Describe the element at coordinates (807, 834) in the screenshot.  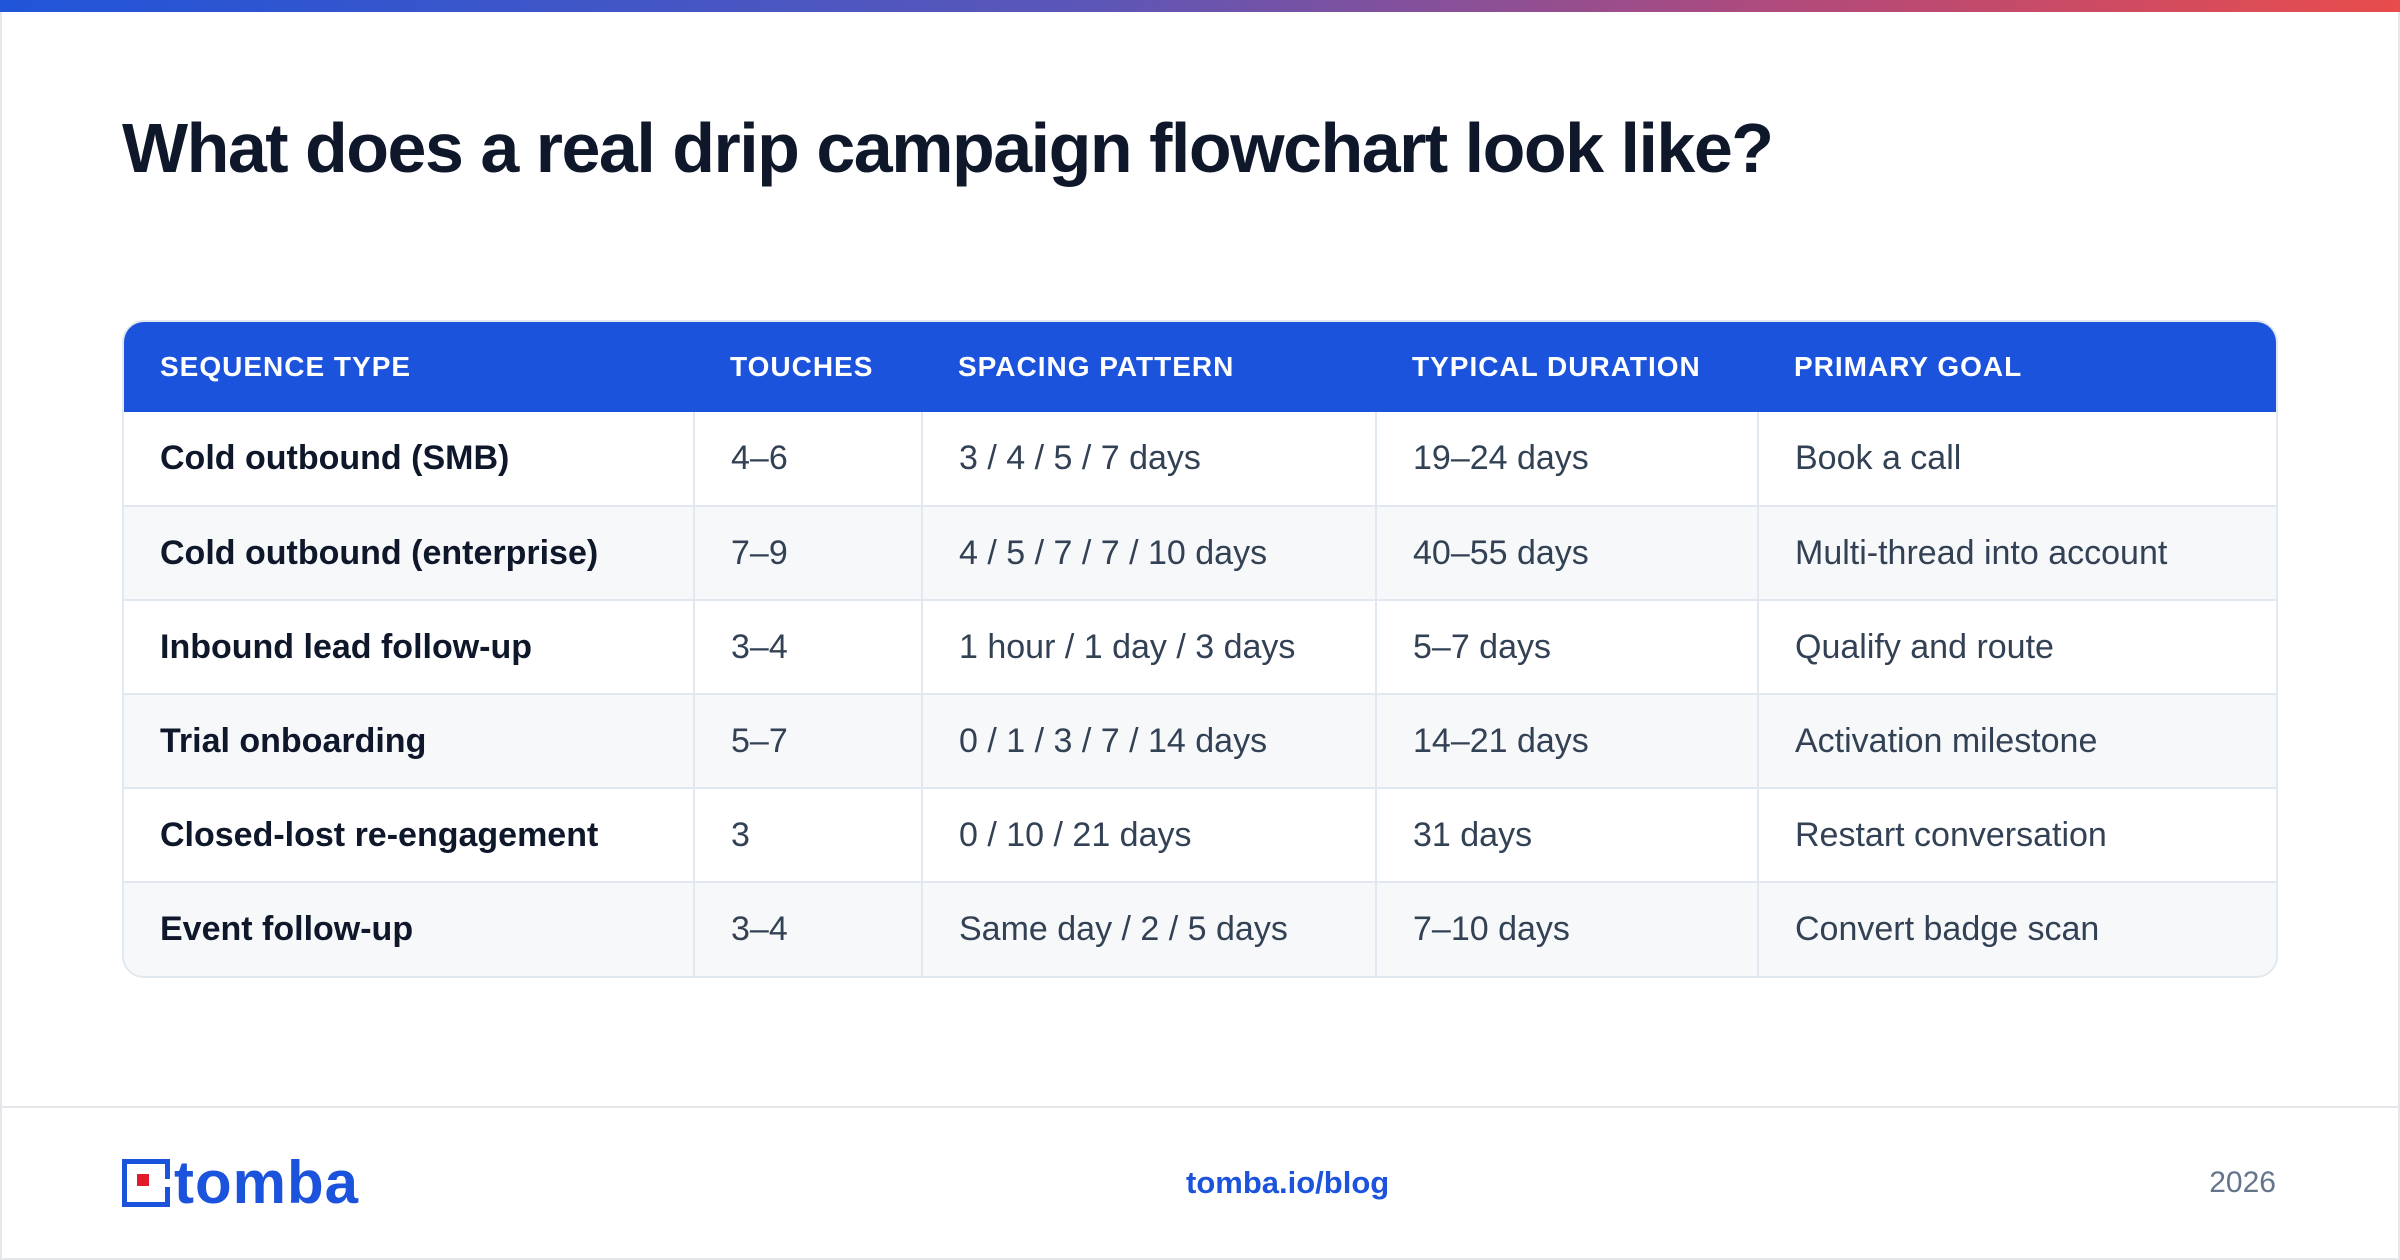
I see `cell-touches: 3` at that location.